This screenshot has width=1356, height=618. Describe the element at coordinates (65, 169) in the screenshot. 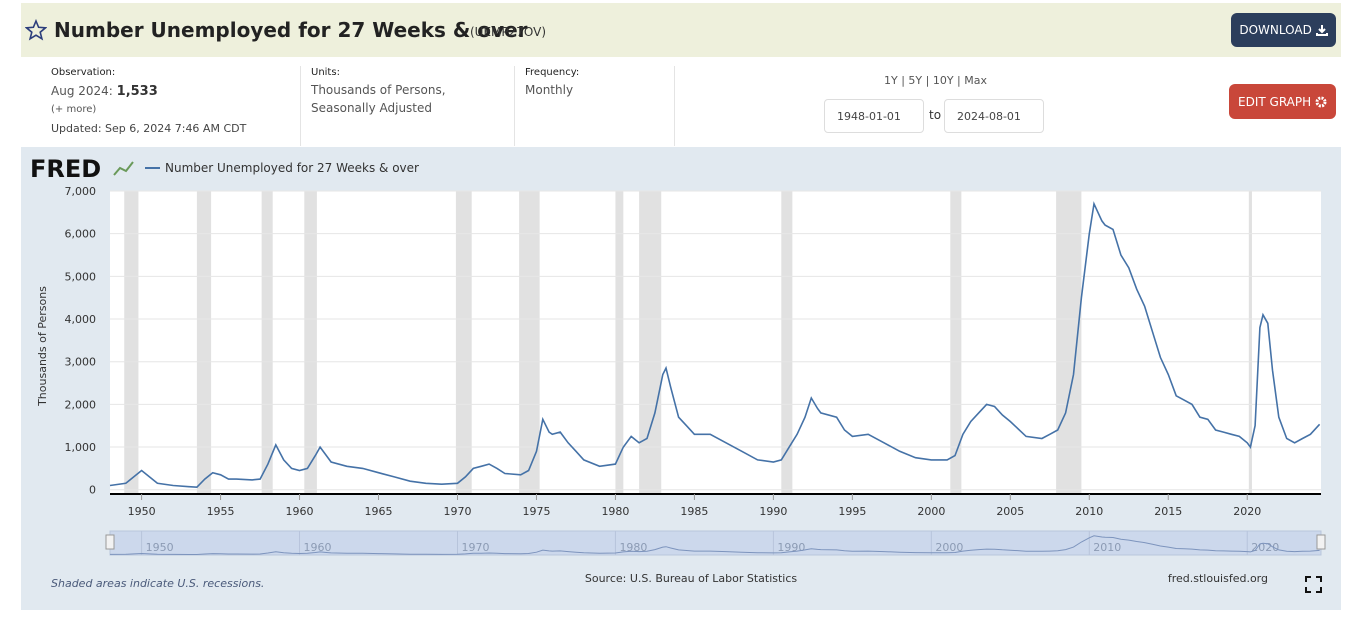

I see `fred-logo: FRED` at that location.